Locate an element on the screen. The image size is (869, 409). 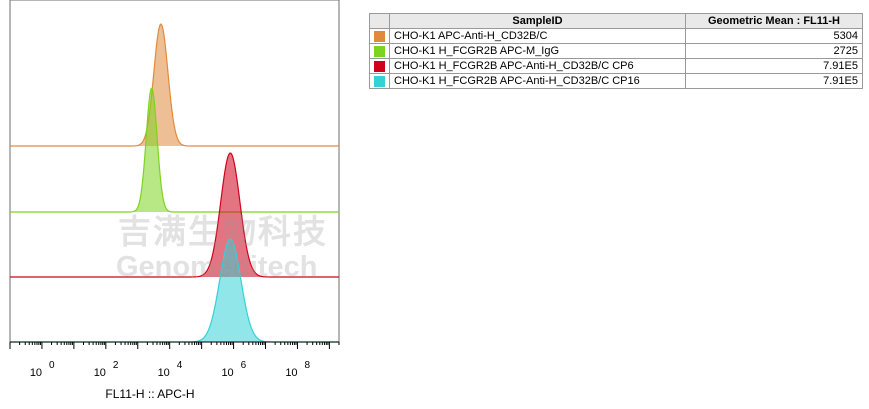
geometric-mean-cell: 5304 is located at coordinates (774, 36).